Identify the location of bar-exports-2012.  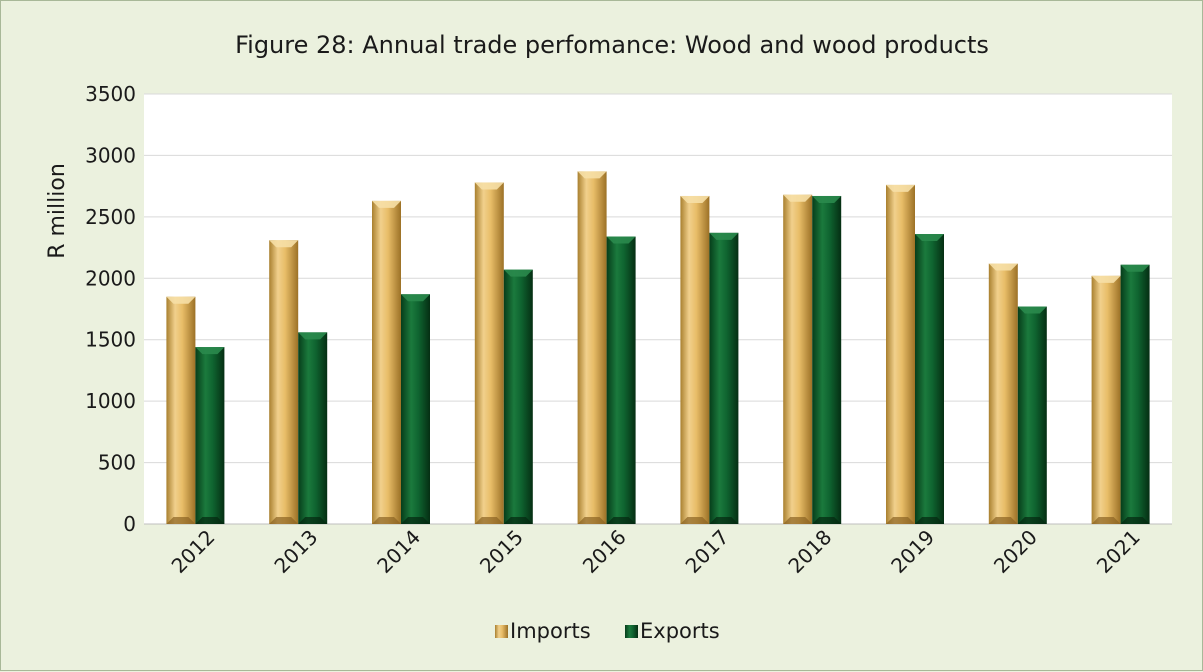
(210, 435).